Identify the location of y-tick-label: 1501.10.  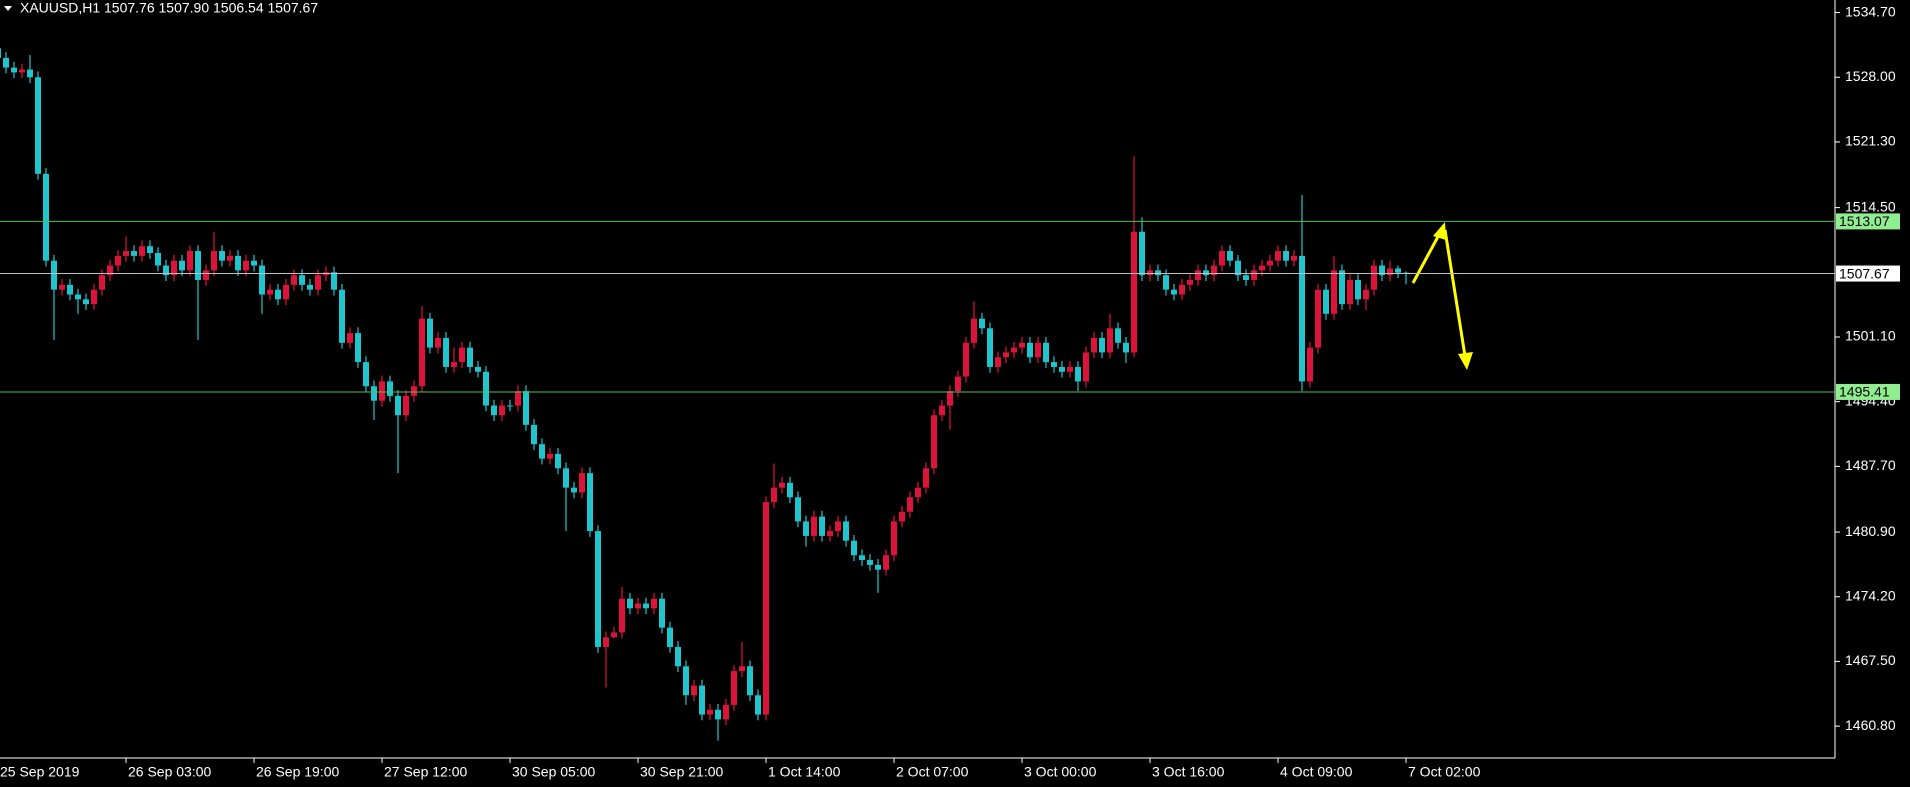
(1870, 336).